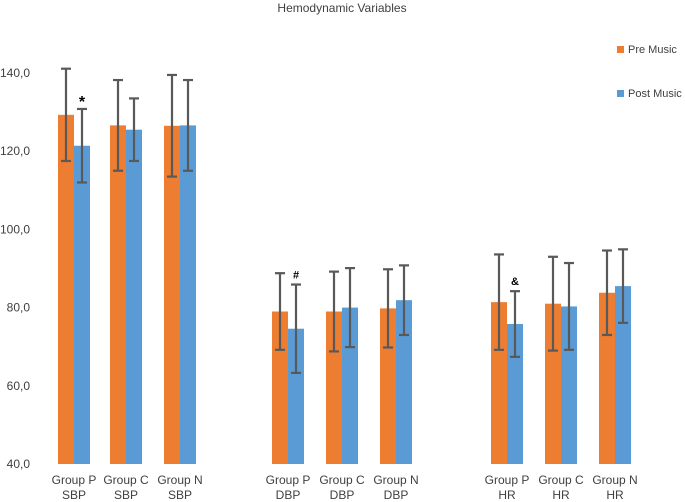  Describe the element at coordinates (649, 72) in the screenshot. I see `legend: Pre Music Post Music` at that location.